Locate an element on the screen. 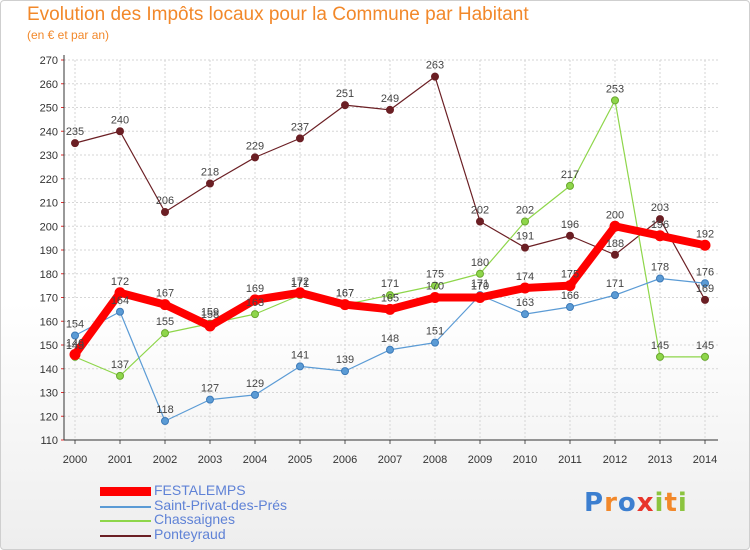 The height and width of the screenshot is (550, 750). data-label-ponteyraud: 218 is located at coordinates (210, 173).